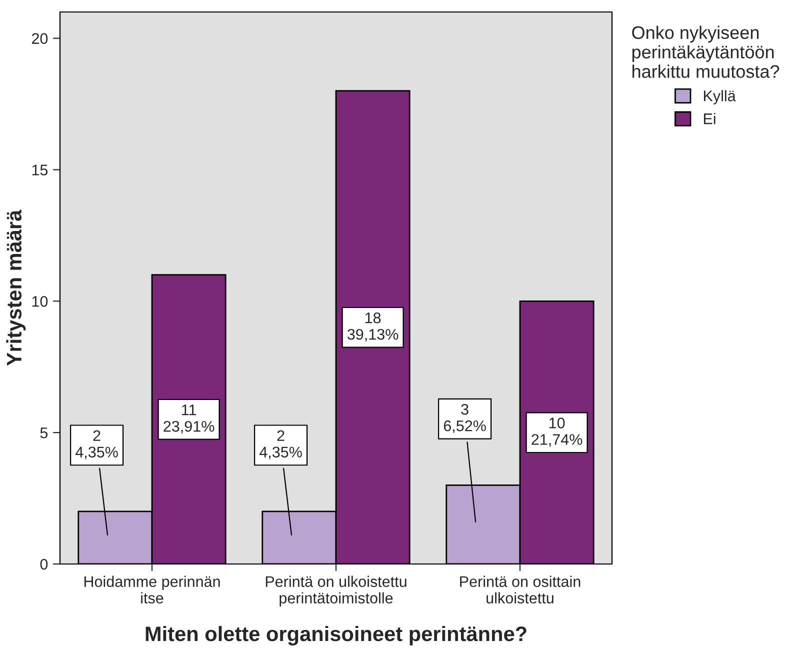 Image resolution: width=806 pixels, height=655 pixels. Describe the element at coordinates (16, 288) in the screenshot. I see `y-axis-title: Yritysten määrä` at that location.